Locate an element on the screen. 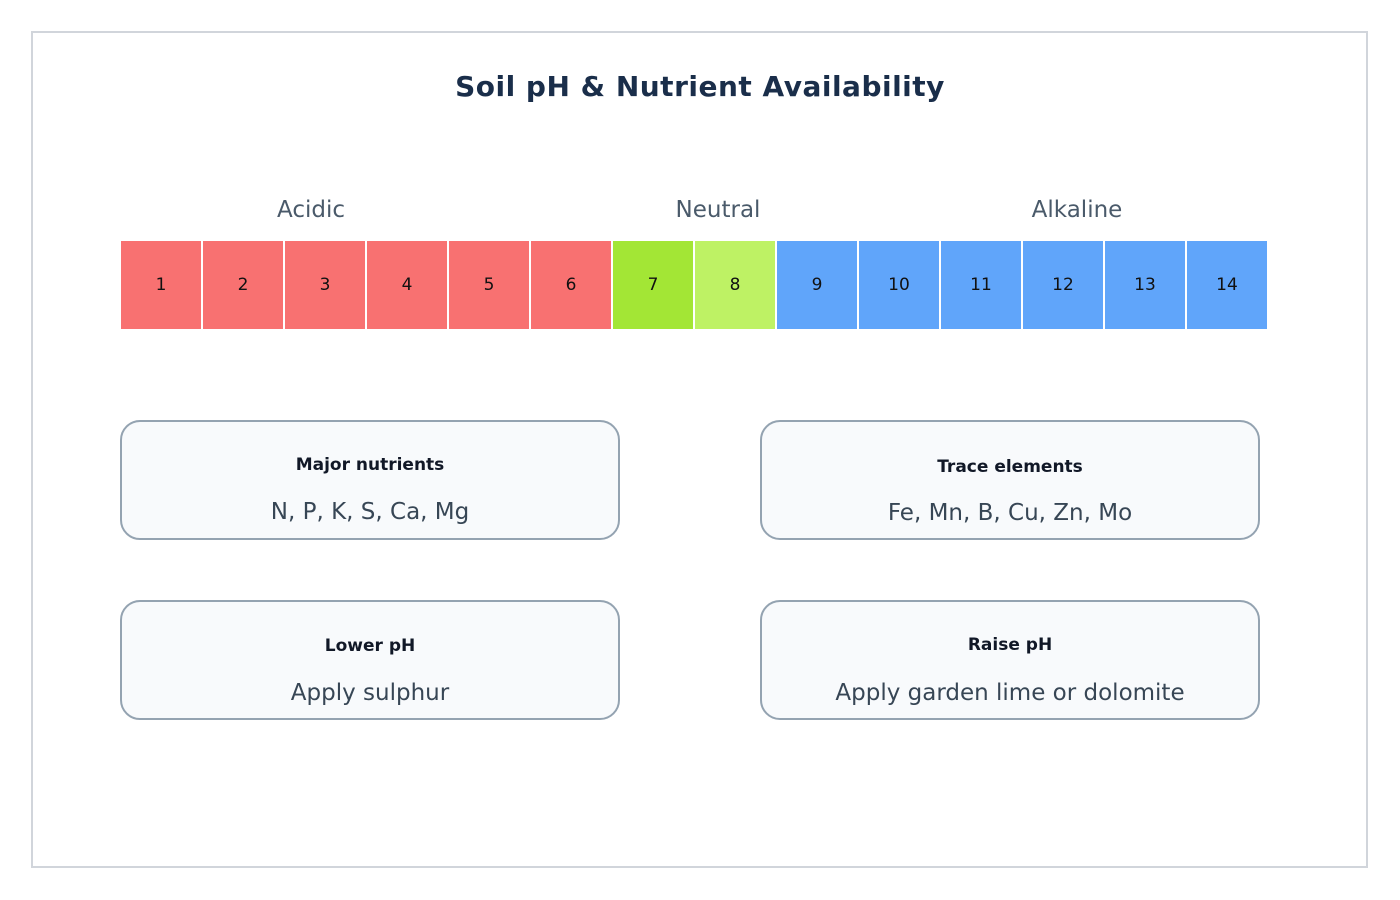 Image resolution: width=1400 pixels, height=900 pixels. ph-cell-2: 2 is located at coordinates (243, 285).